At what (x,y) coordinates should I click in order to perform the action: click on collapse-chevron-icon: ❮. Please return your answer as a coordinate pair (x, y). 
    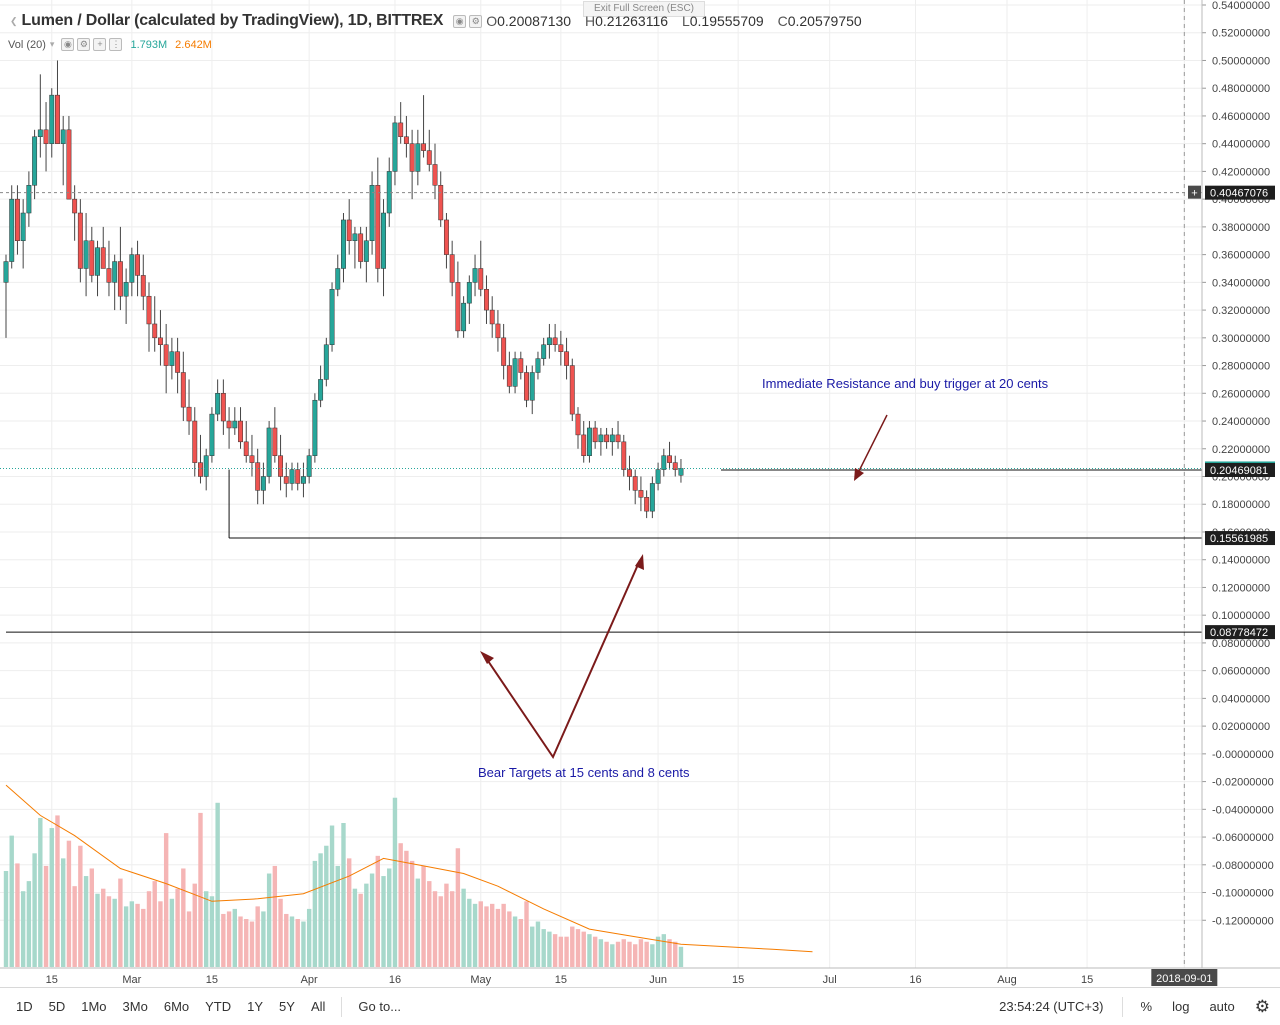
    Looking at the image, I should click on (14, 20).